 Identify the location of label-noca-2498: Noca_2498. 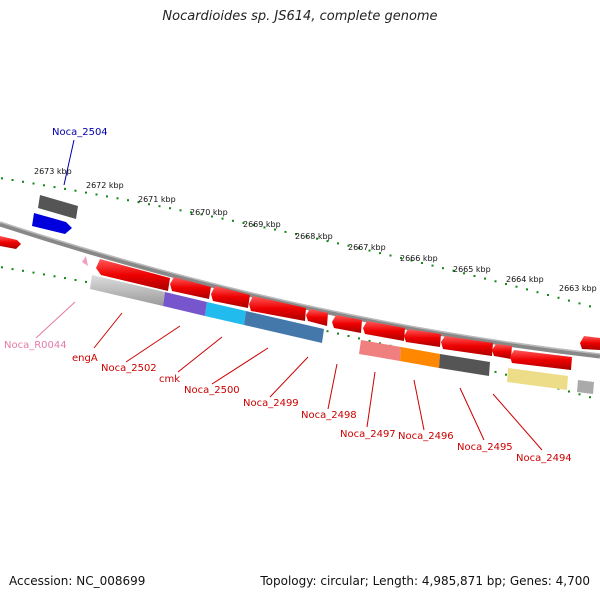
(329, 415).